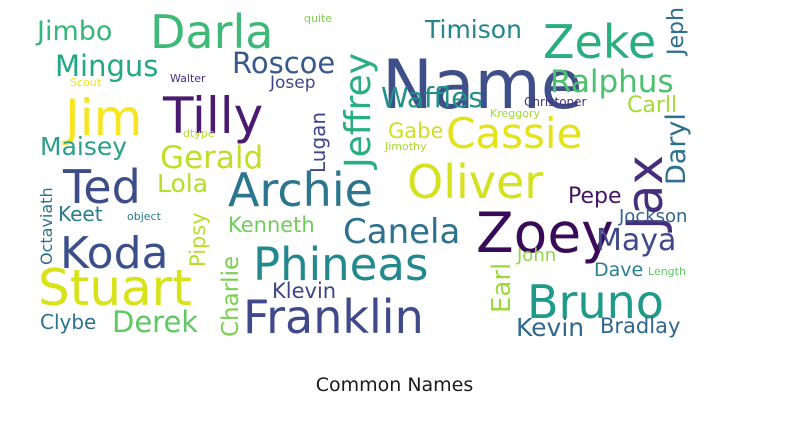  I want to click on word-jimbo: Jimbo, so click(73, 31).